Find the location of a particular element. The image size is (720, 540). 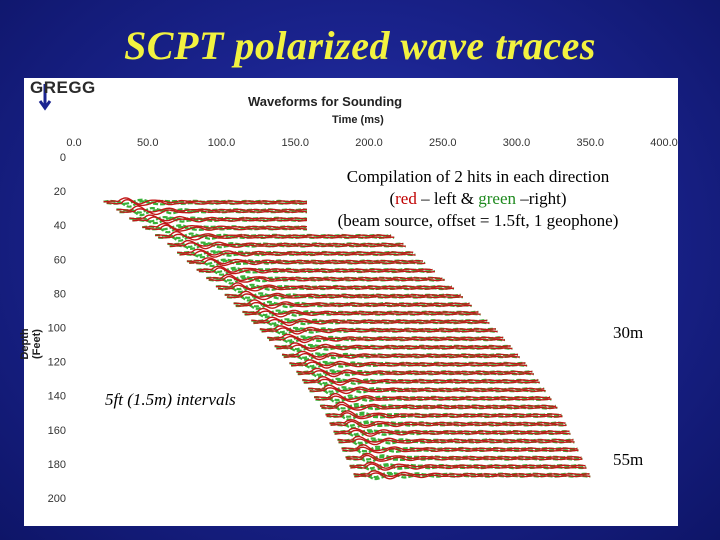

gregg-logo is located at coordinates (68, 95).